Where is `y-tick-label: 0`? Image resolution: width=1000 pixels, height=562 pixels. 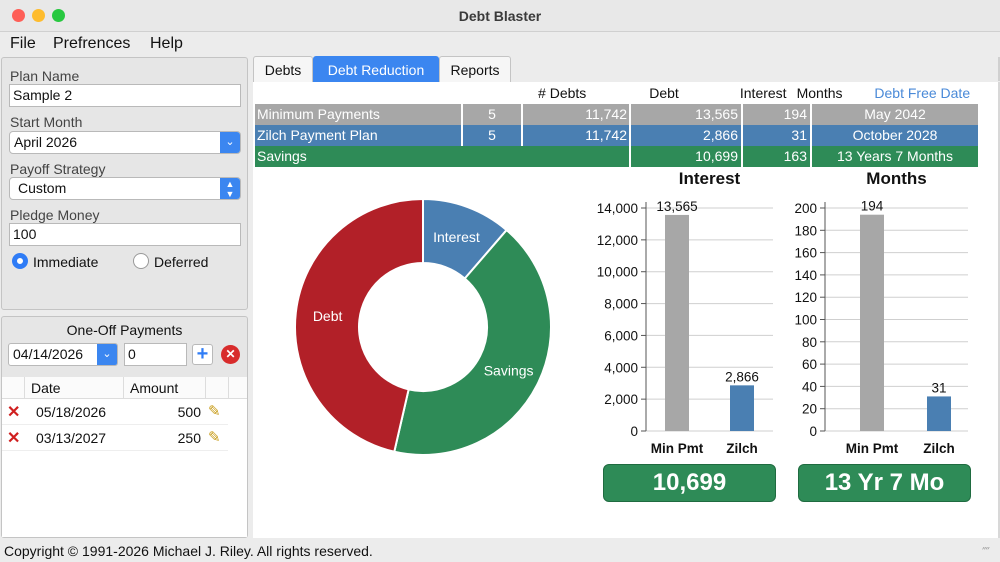
y-tick-label: 0 is located at coordinates (813, 431).